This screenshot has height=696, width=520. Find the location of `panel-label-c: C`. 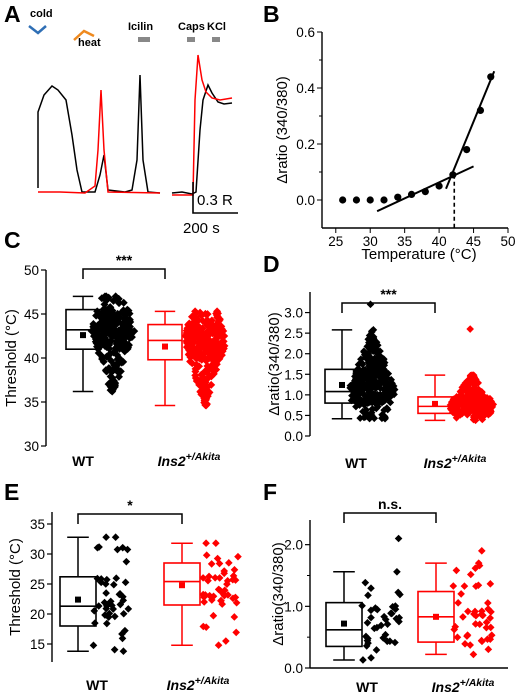

panel-label-c: C is located at coordinates (12, 240).